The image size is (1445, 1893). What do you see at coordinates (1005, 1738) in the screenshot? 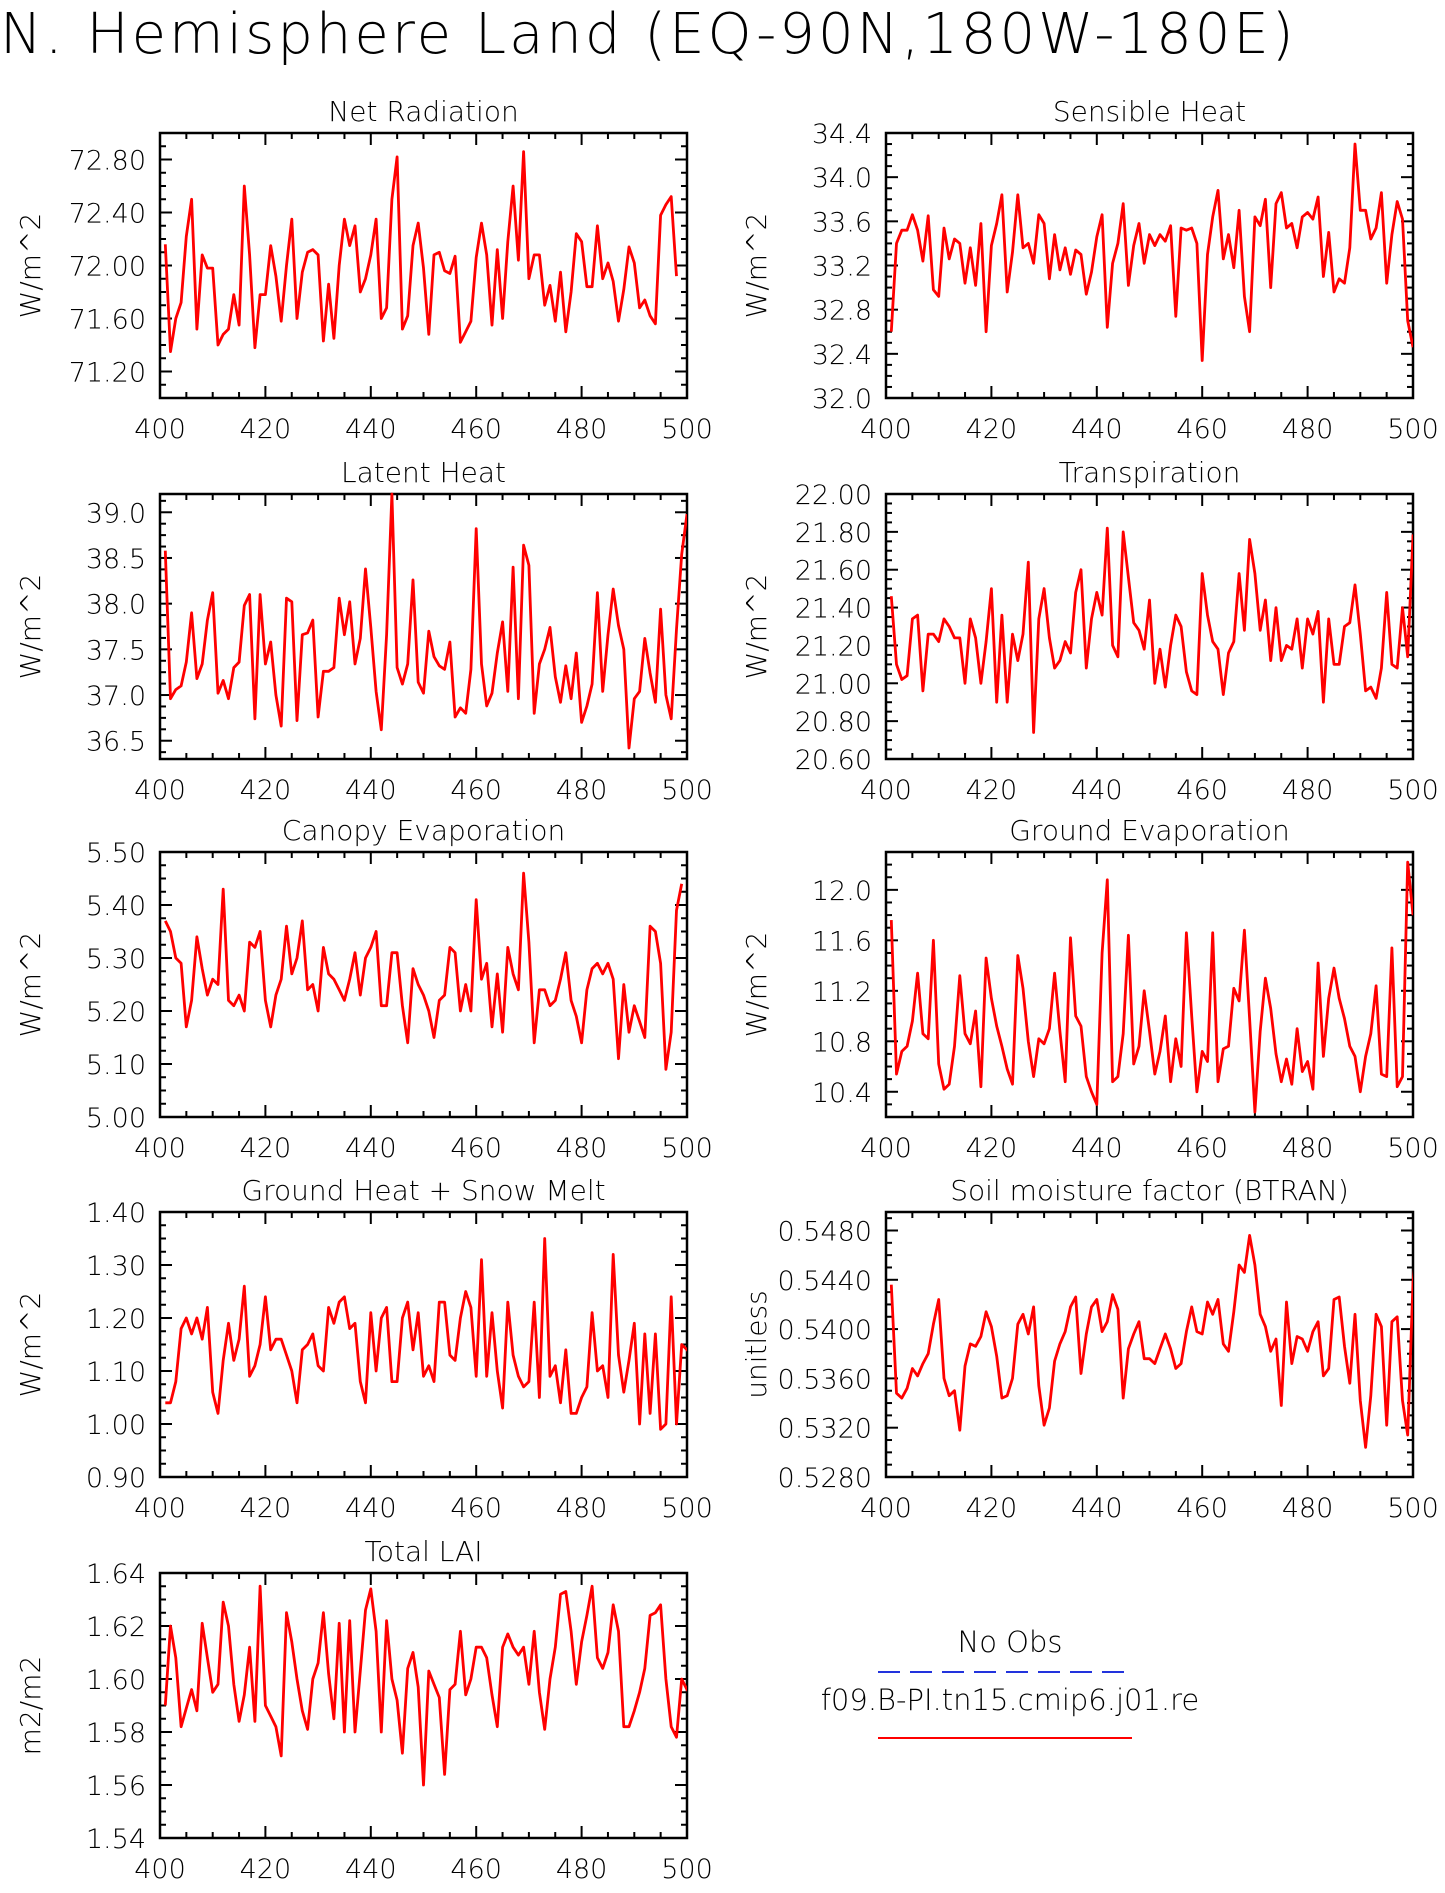
I see `legend-swatch-model` at bounding box center [1005, 1738].